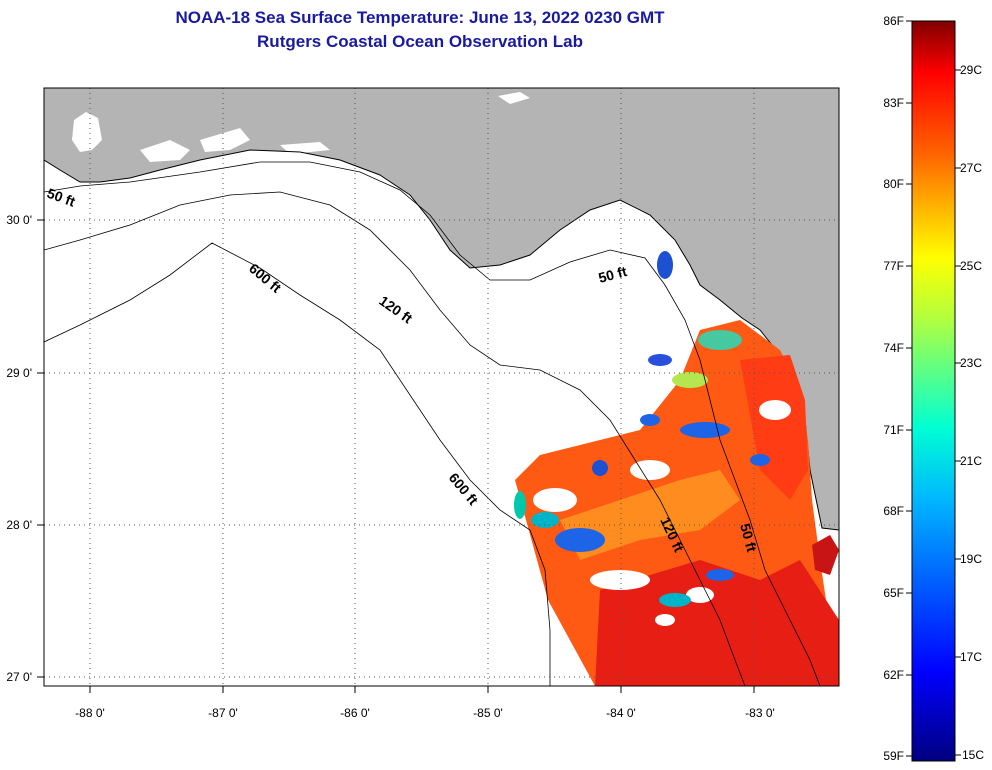 This screenshot has height=770, width=992. What do you see at coordinates (973, 755) in the screenshot?
I see `colorbar-c-label: 15C` at bounding box center [973, 755].